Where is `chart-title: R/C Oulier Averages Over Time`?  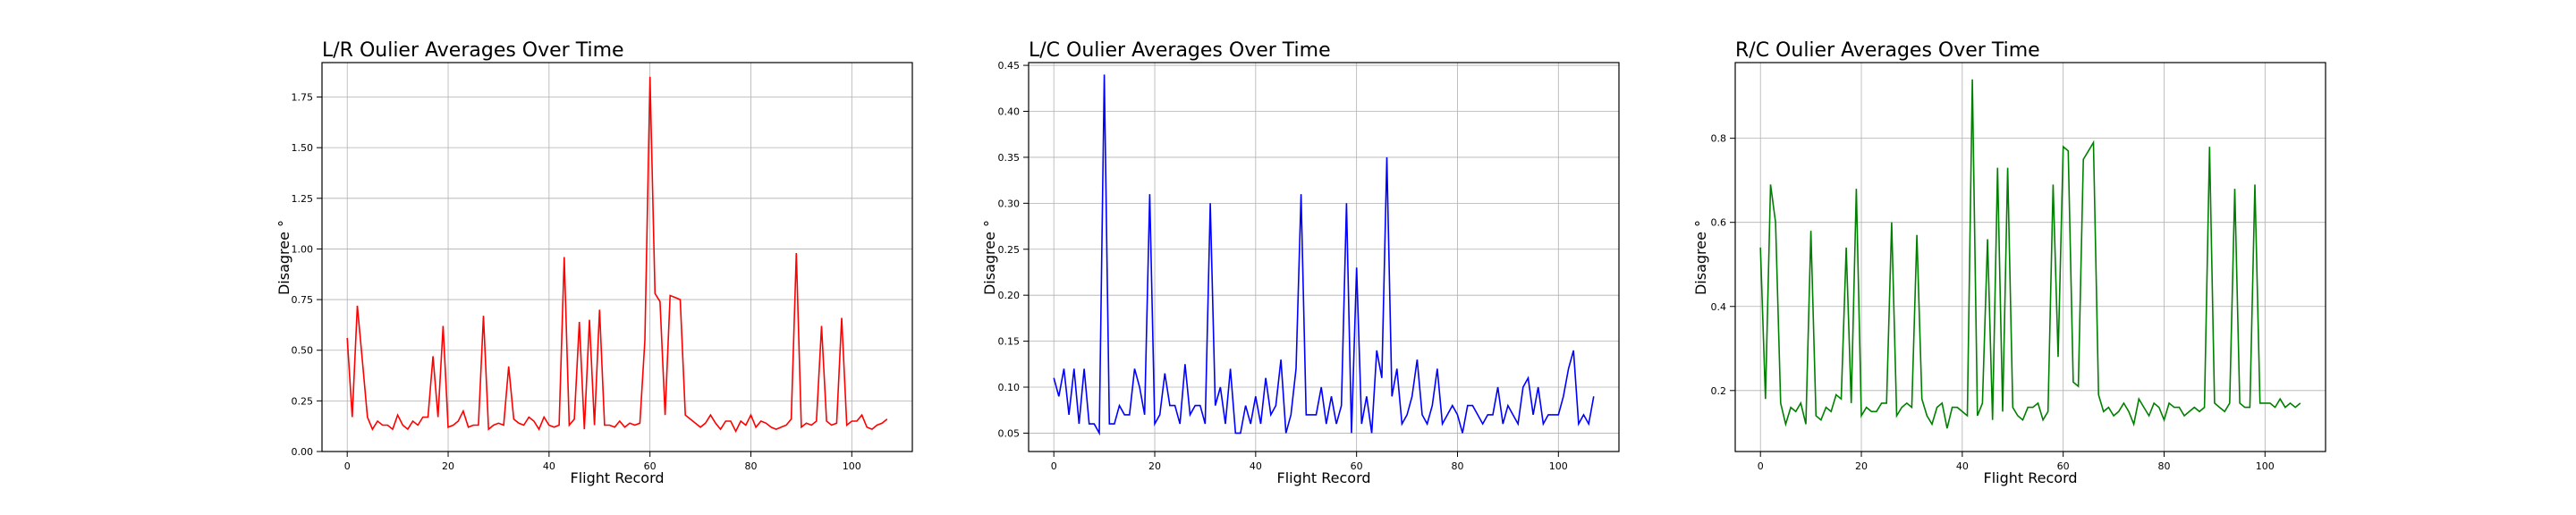 chart-title: R/C Oulier Averages Over Time is located at coordinates (1887, 50).